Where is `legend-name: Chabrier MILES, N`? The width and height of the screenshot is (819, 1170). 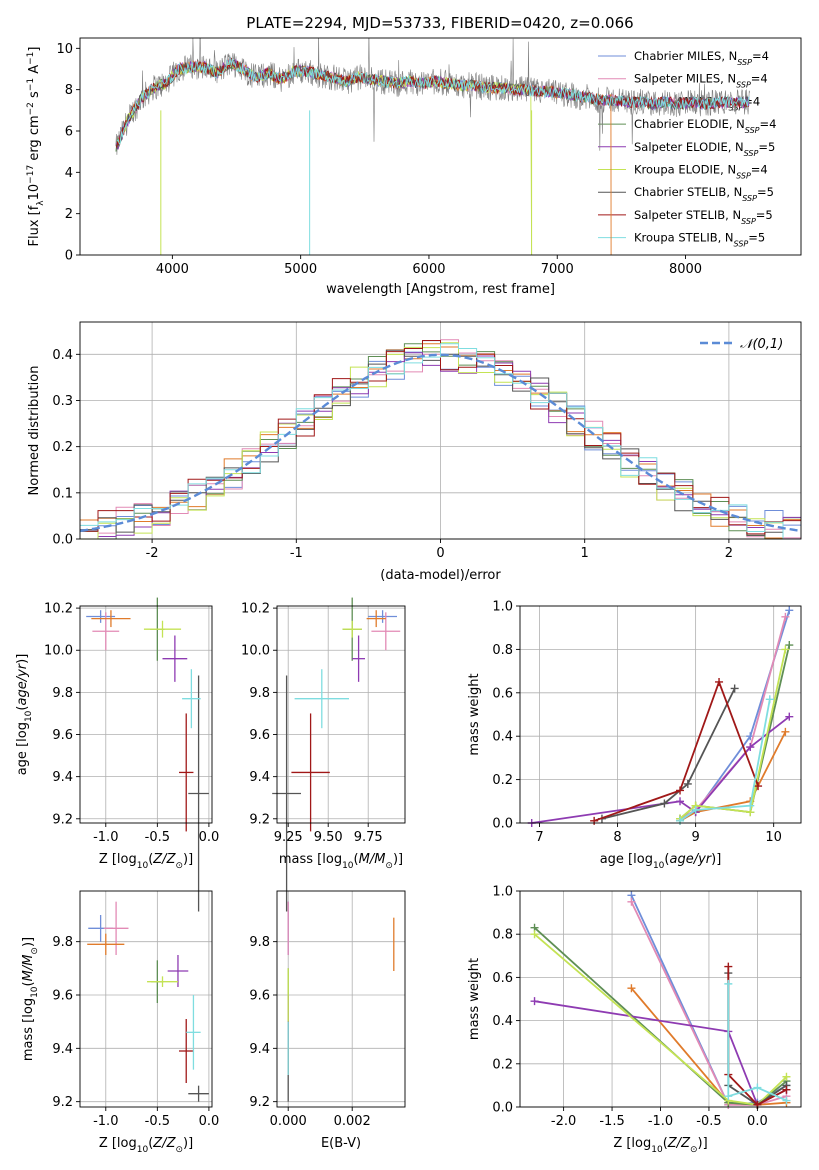 legend-name: Chabrier MILES, N is located at coordinates (685, 56).